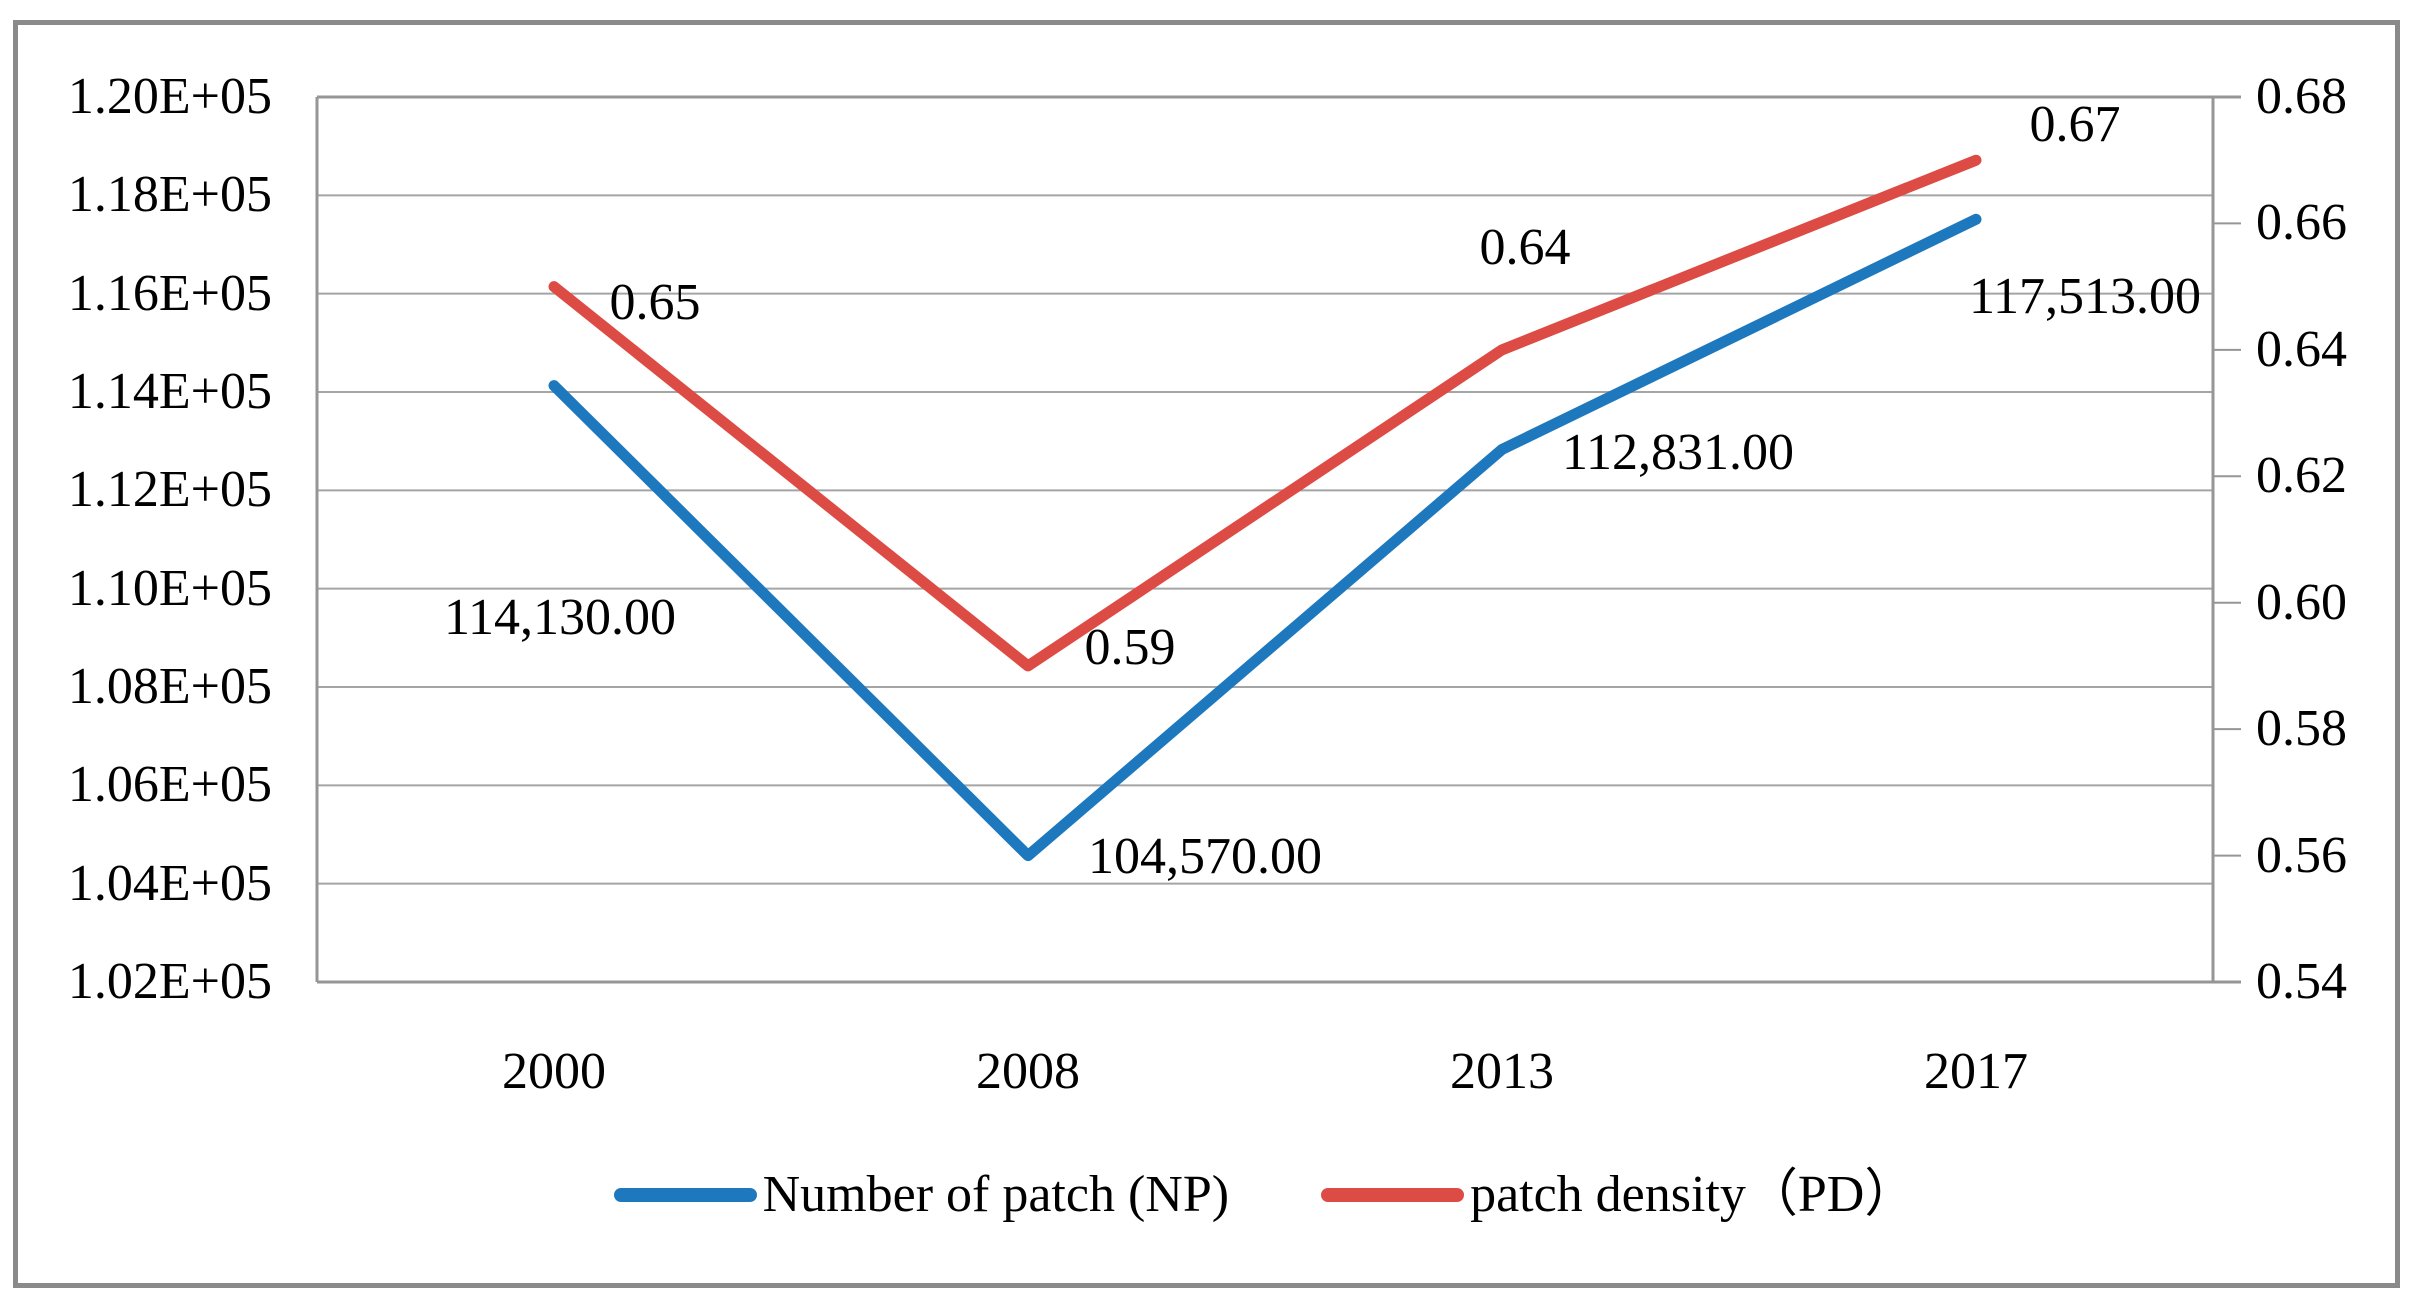 This screenshot has width=2419, height=1313. I want to click on y2-axis-tick-label: 0.66, so click(2301, 223).